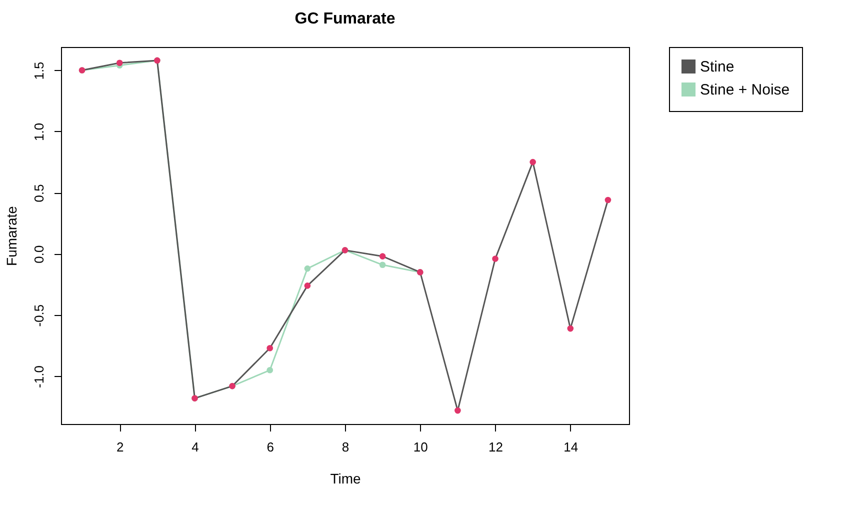 The height and width of the screenshot is (515, 857). What do you see at coordinates (39, 315) in the screenshot?
I see `y-tick-label: -0.5` at bounding box center [39, 315].